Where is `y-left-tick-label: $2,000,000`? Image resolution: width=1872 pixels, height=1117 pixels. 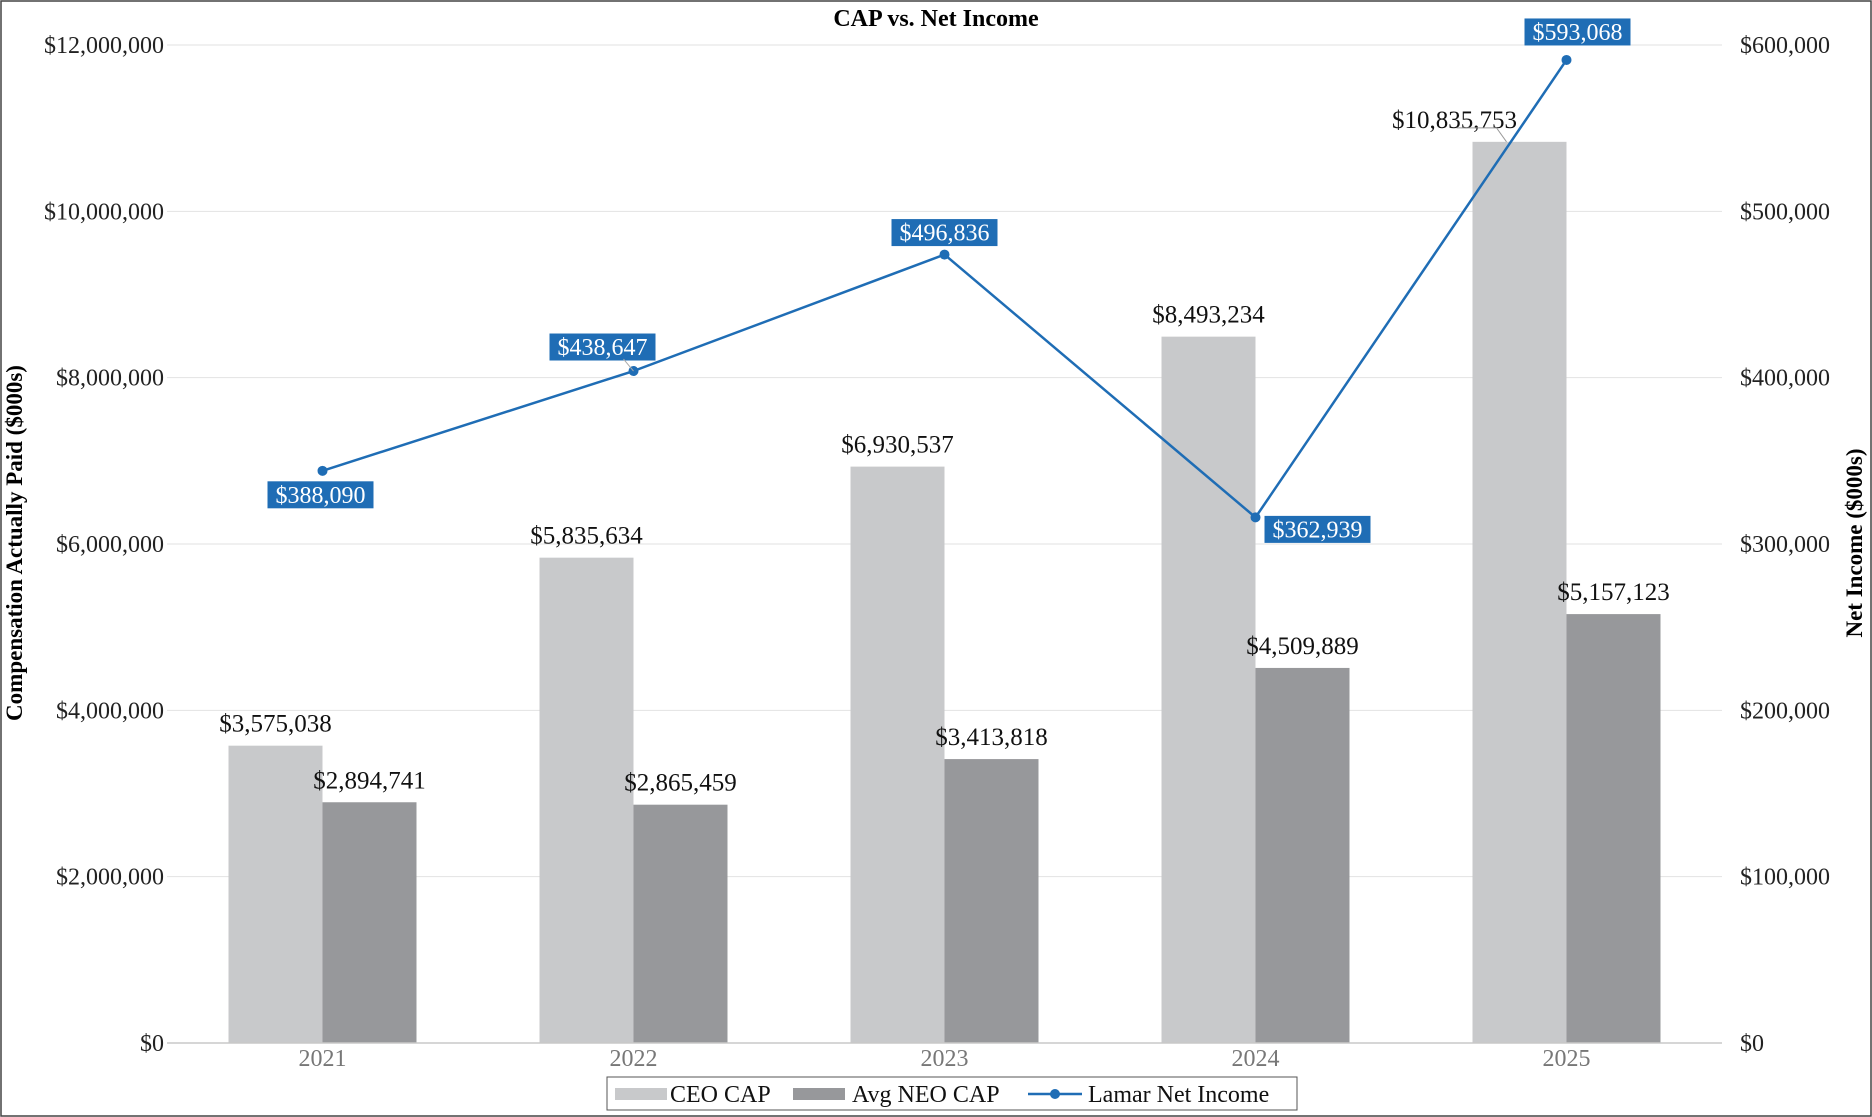
y-left-tick-label: $2,000,000 is located at coordinates (110, 878).